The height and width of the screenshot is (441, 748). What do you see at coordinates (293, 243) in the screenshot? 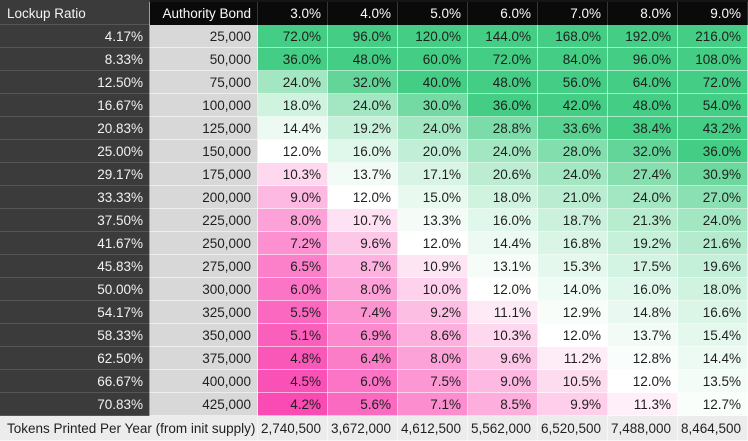
I see `yield-cell: 7.2%` at bounding box center [293, 243].